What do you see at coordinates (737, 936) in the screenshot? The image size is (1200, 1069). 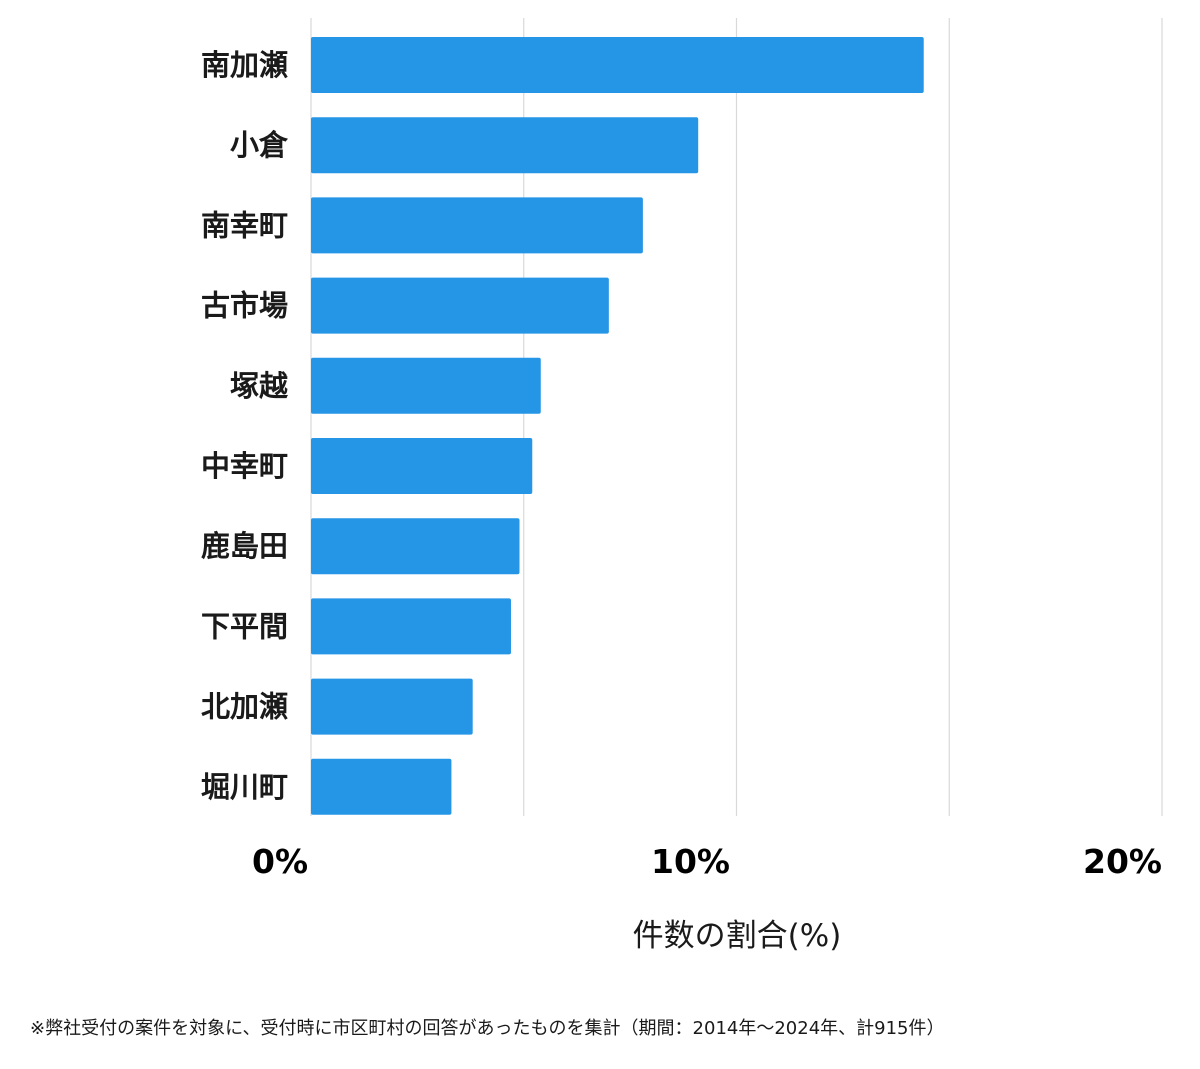 I see `x-axis-title: 件数の割合(%)` at bounding box center [737, 936].